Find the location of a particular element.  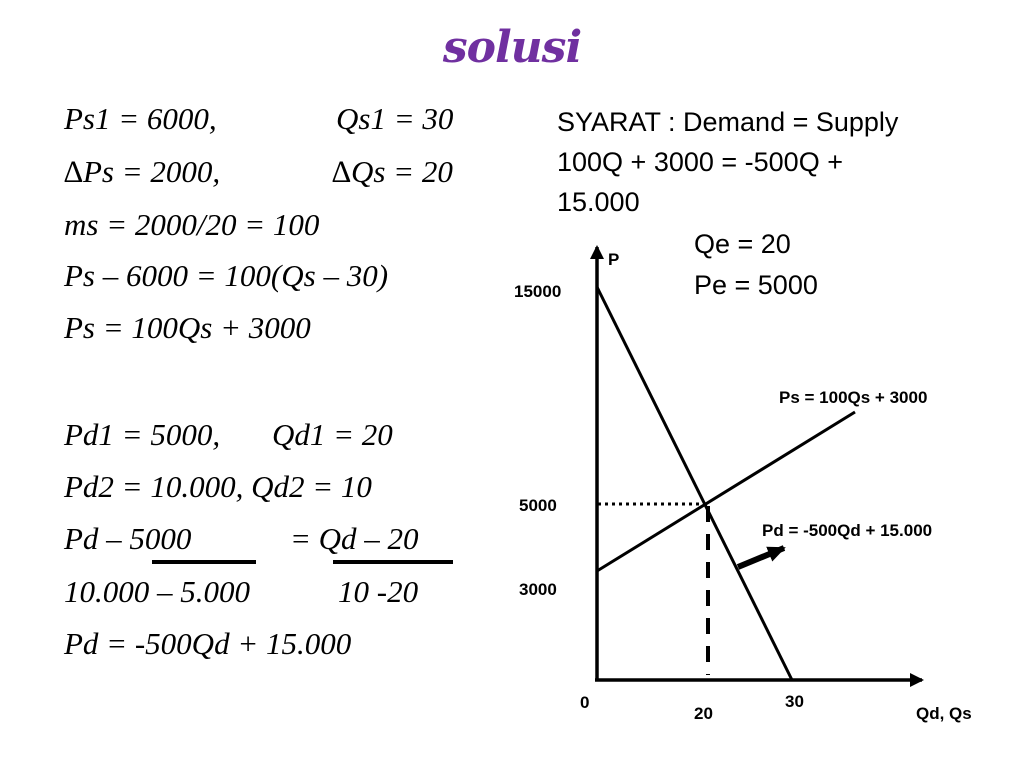

equation-6a: Pd1 = 5000, is located at coordinates (142, 434).